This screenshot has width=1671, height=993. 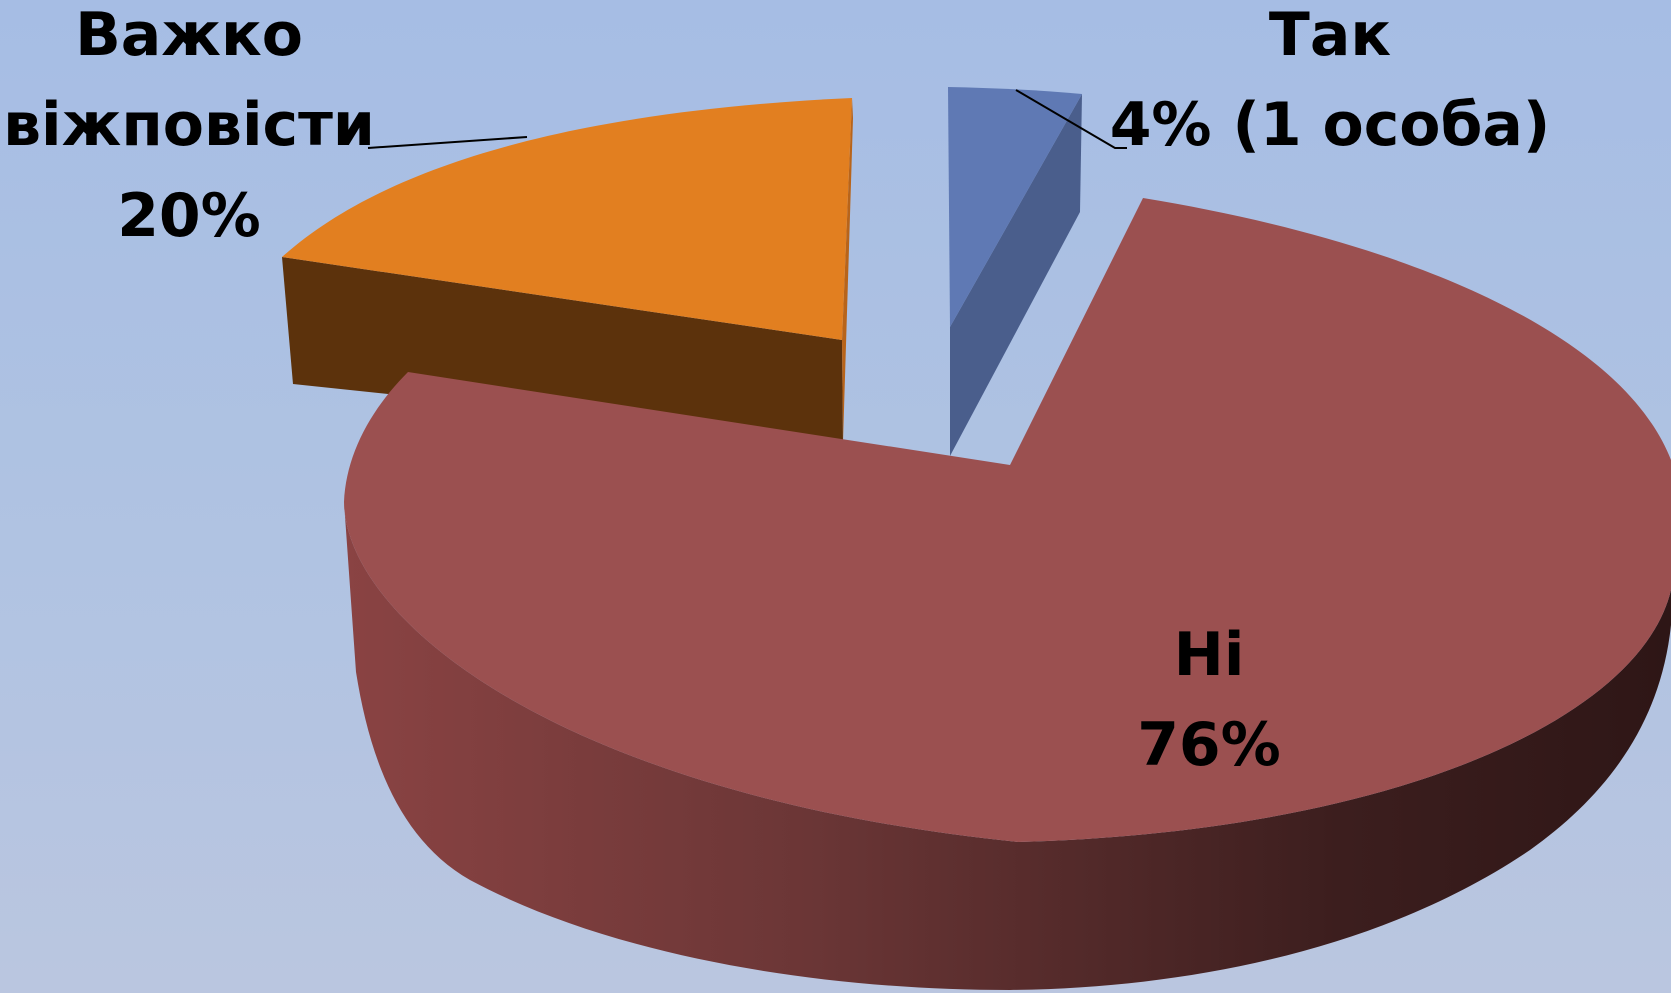 I want to click on label-hard-line2: віжповісти, so click(x=189, y=125).